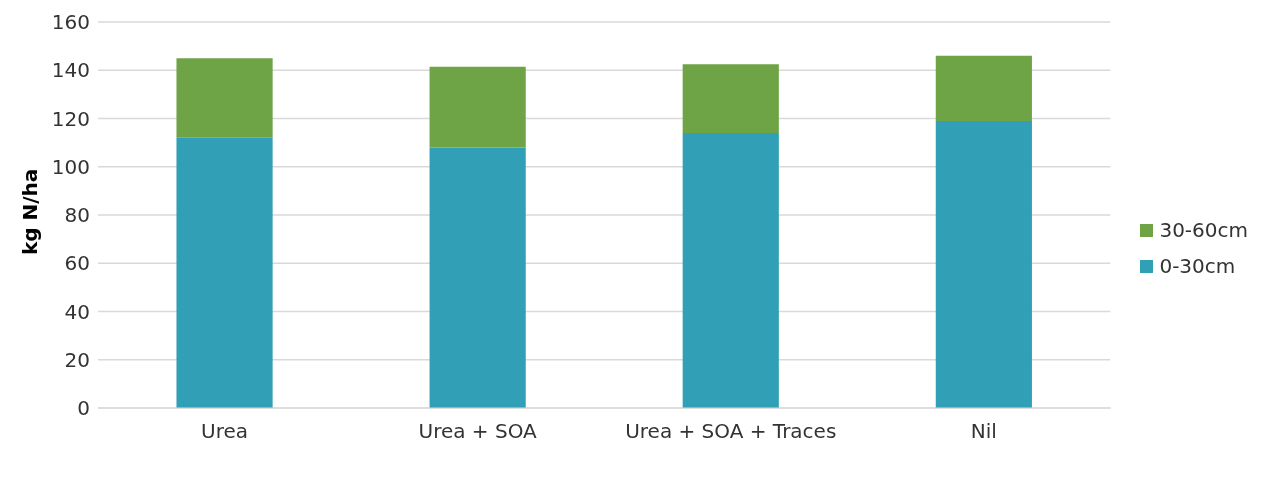 The height and width of the screenshot is (493, 1264). I want to click on y-tick-label: 0, so click(83, 408).